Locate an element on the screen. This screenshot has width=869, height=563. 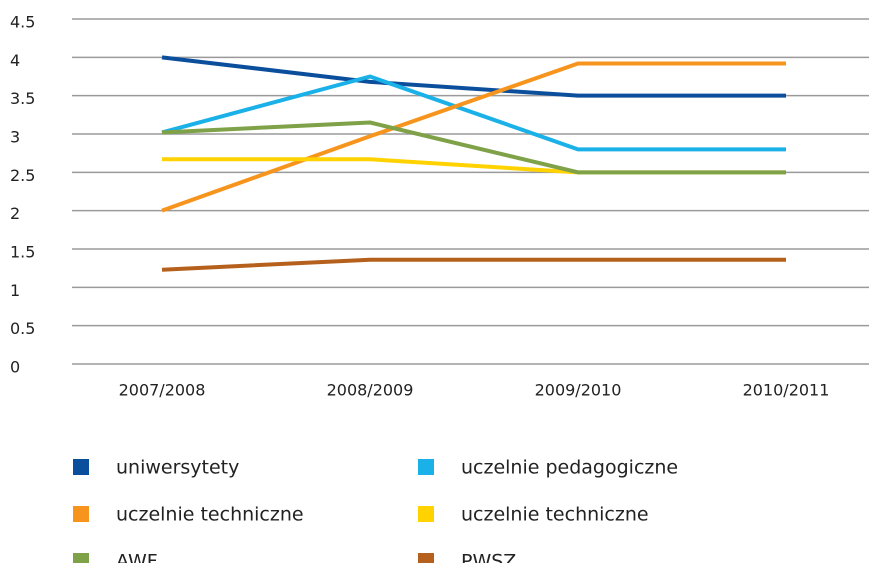
y-tick-label: 3.5 is located at coordinates (22, 98).